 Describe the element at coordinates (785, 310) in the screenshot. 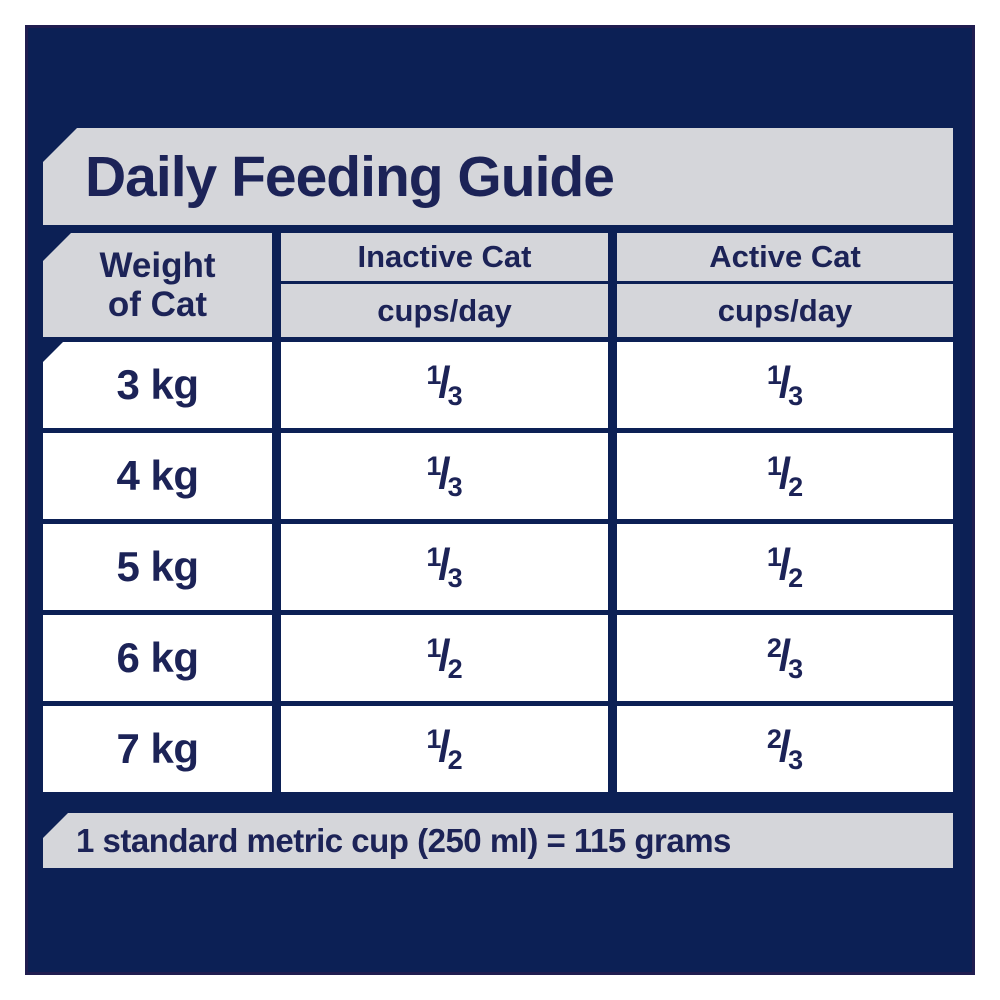

I see `header-active-units: cups/day` at that location.